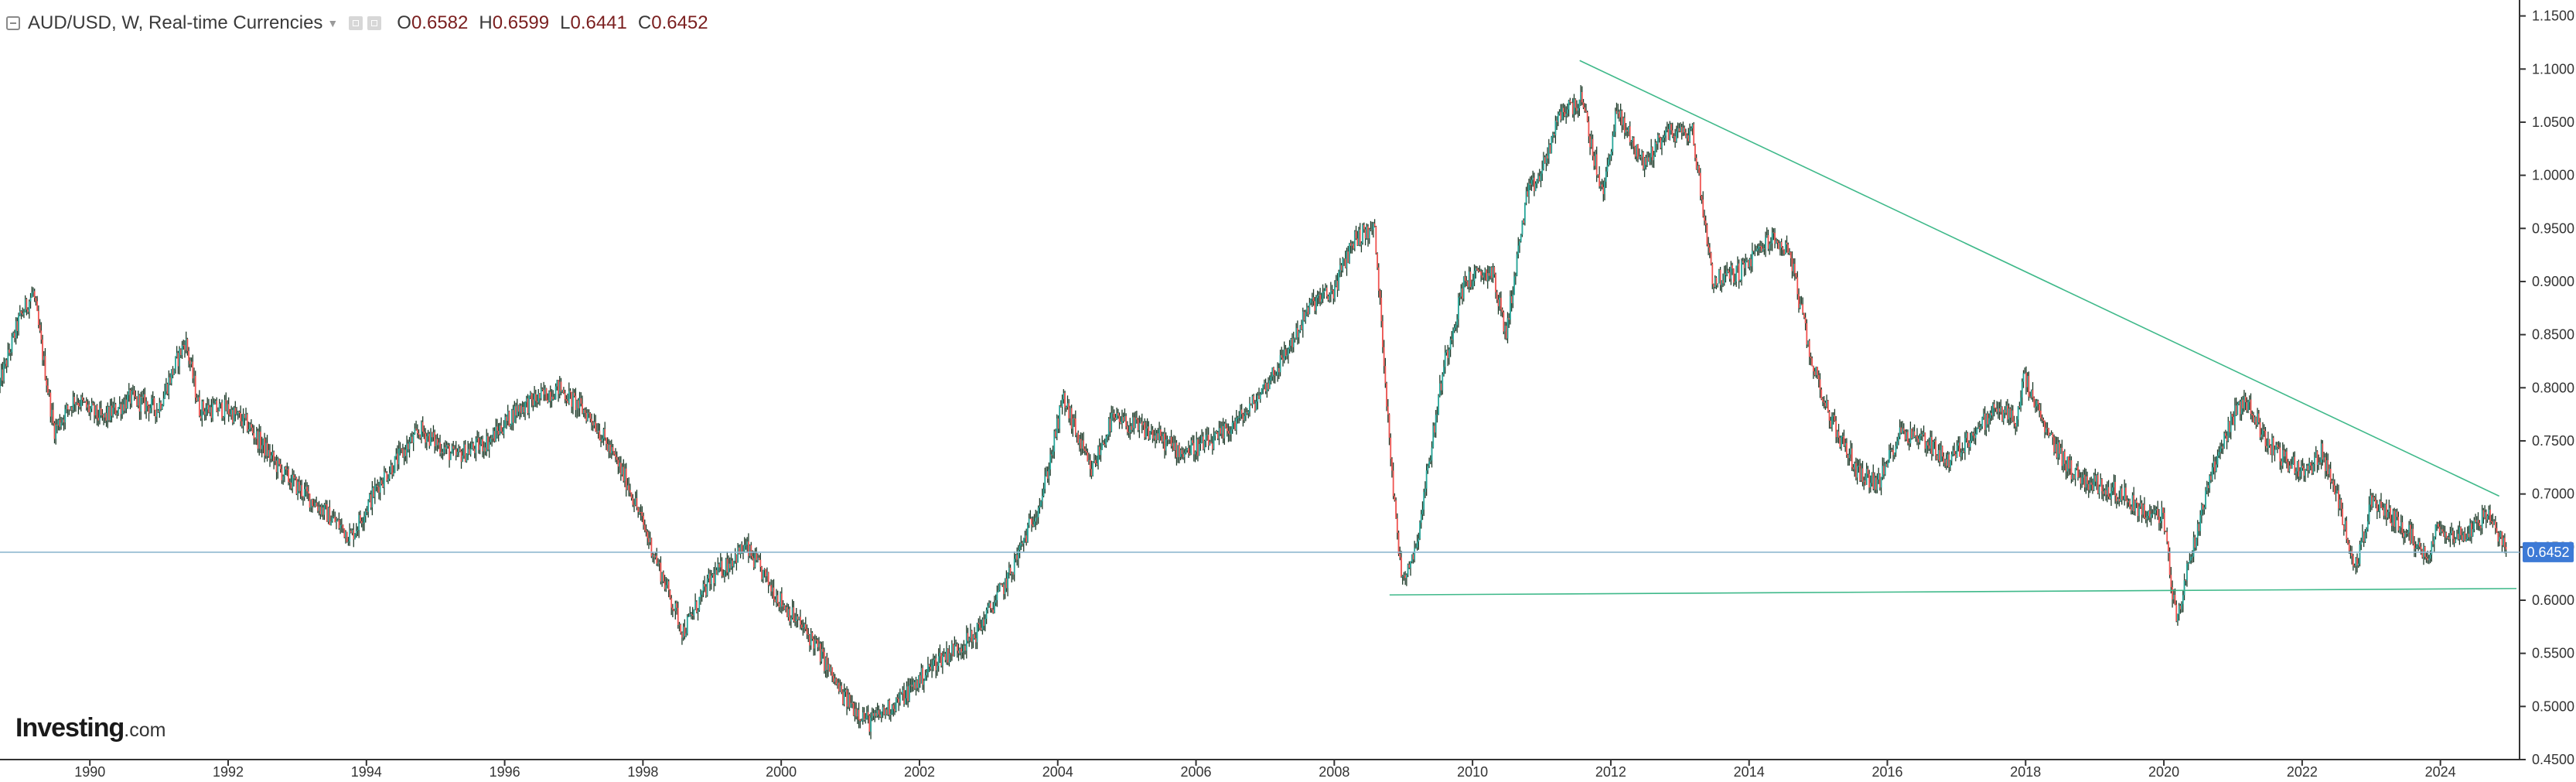 The height and width of the screenshot is (782, 2576). What do you see at coordinates (176, 23) in the screenshot?
I see `chart-title: AUD/USD, W, Real-time Currencies` at bounding box center [176, 23].